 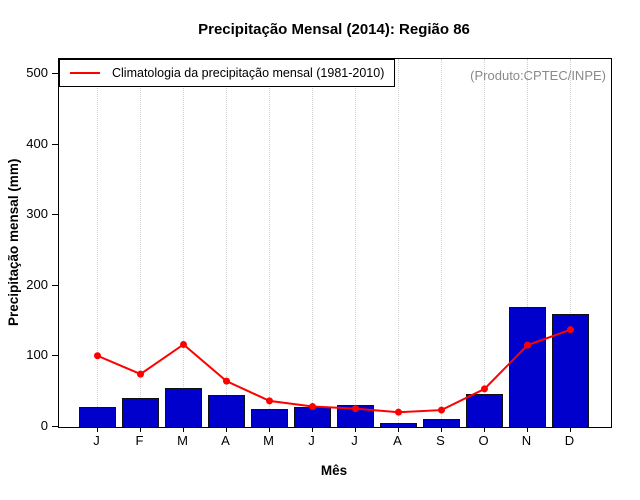 What do you see at coordinates (440, 440) in the screenshot?
I see `x-tick-label: S` at bounding box center [440, 440].